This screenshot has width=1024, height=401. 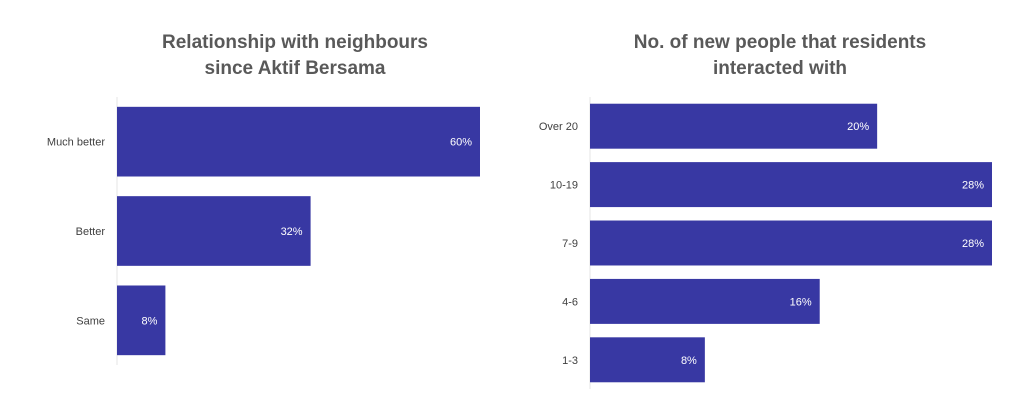 What do you see at coordinates (76, 143) in the screenshot?
I see `category-tick-label: Much better` at bounding box center [76, 143].